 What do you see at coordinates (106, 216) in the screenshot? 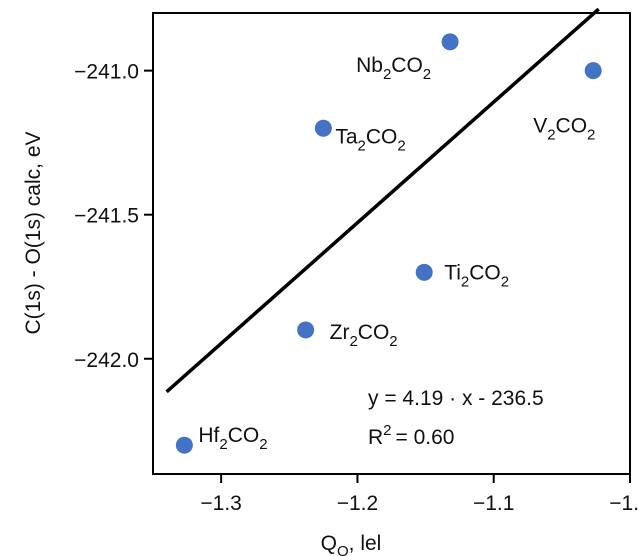
I see `y-tick-label-1: −241.5` at bounding box center [106, 216].